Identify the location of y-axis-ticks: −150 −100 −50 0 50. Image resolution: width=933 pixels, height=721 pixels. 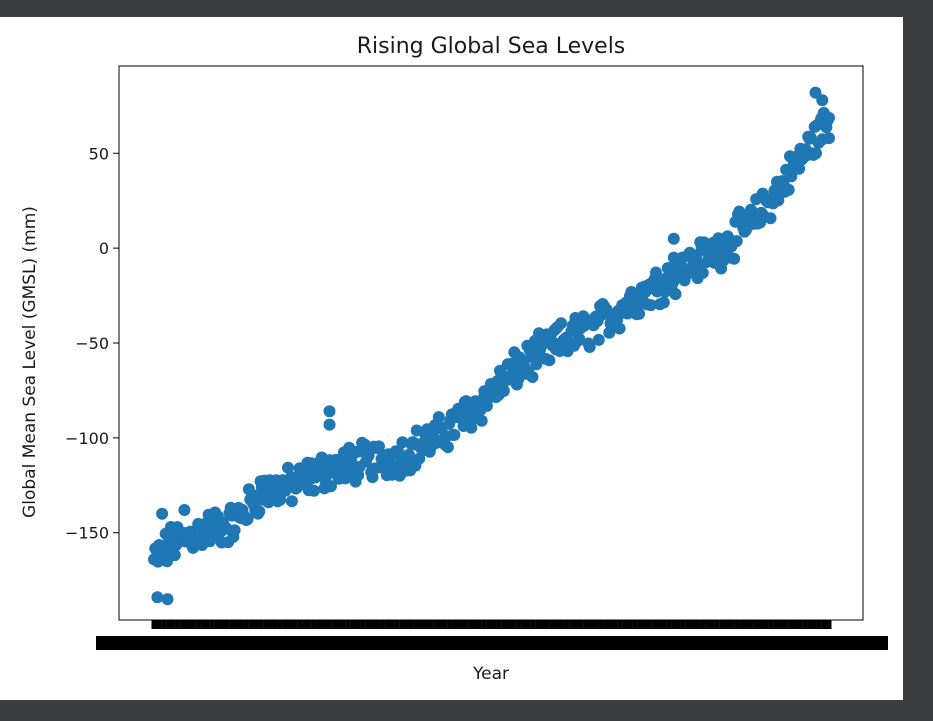
(92, 343).